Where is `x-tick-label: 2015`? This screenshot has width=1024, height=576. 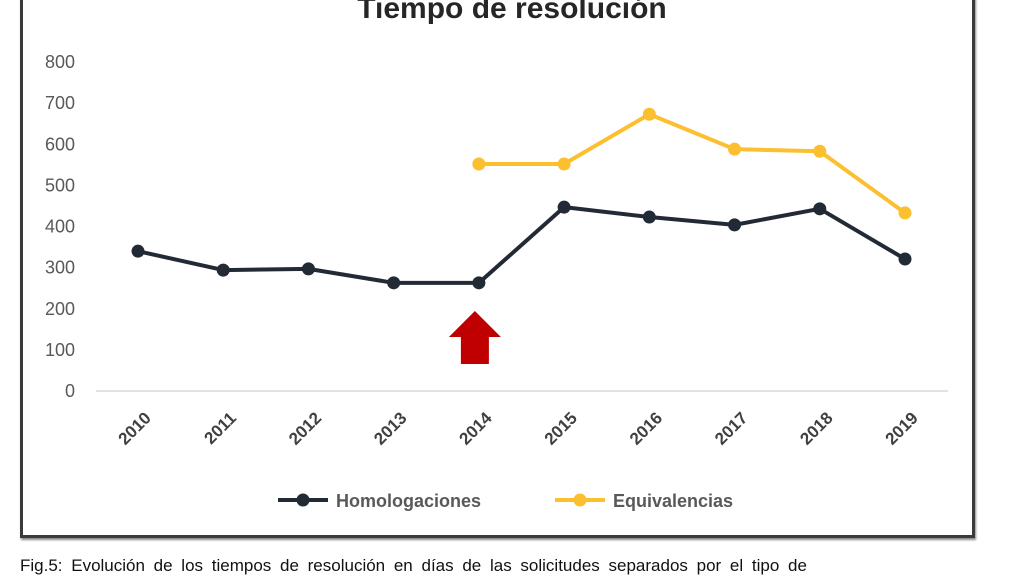
x-tick-label: 2015 is located at coordinates (561, 428).